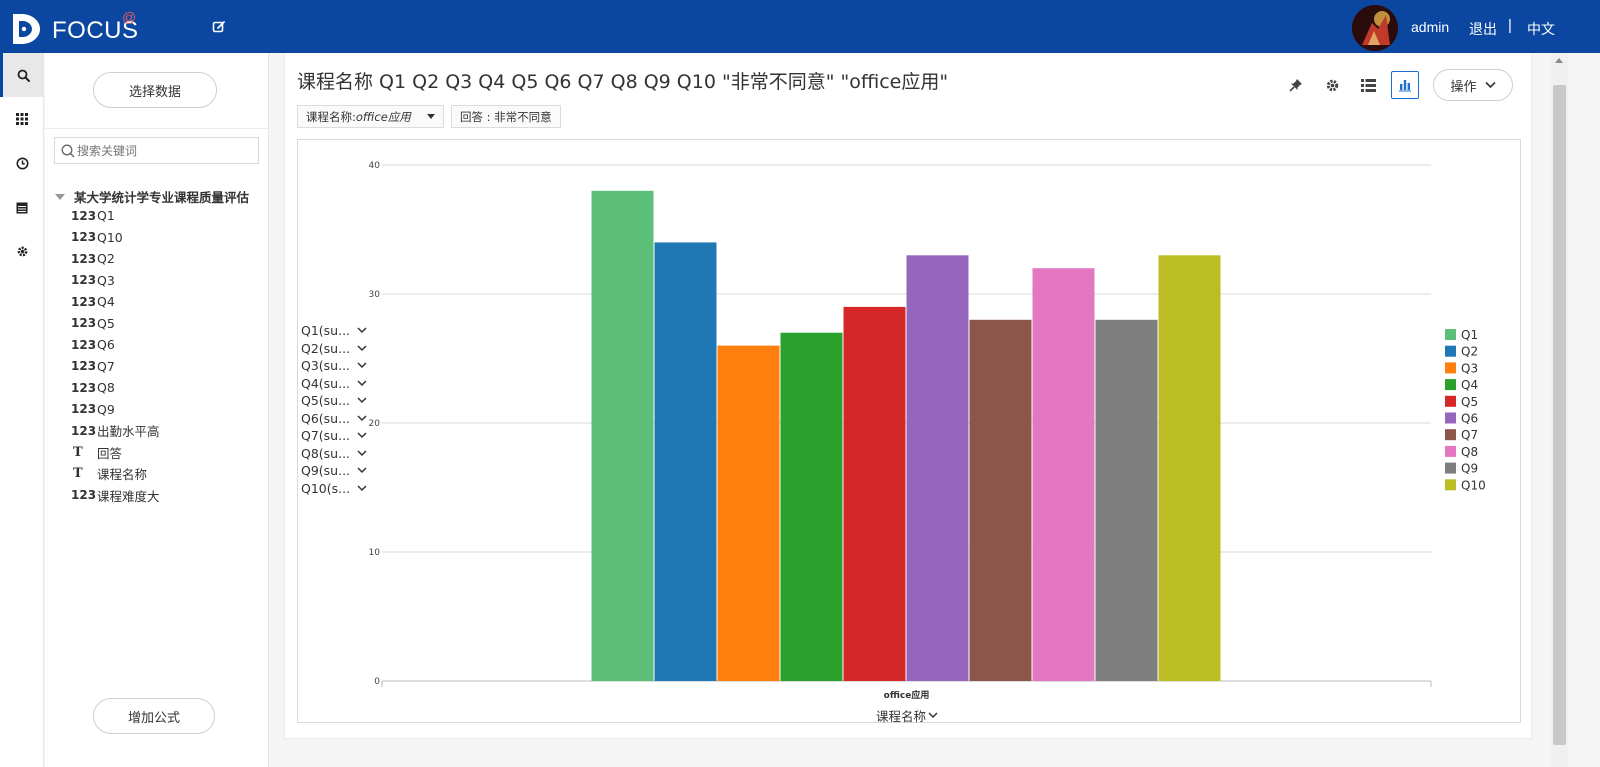 Image resolution: width=1600 pixels, height=767 pixels. Describe the element at coordinates (748, 513) in the screenshot. I see `bar-q3` at that location.